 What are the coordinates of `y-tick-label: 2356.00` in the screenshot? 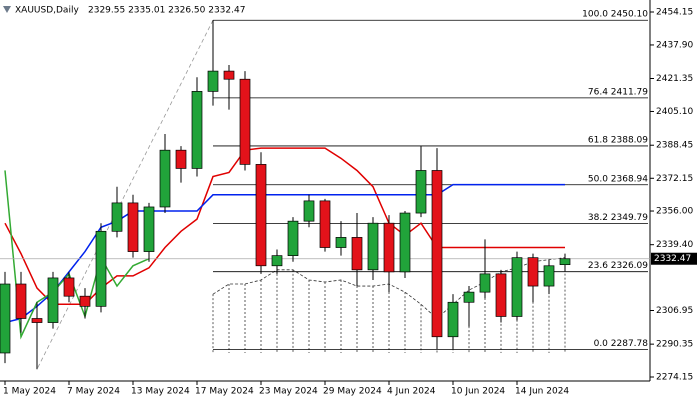 It's located at (674, 212).